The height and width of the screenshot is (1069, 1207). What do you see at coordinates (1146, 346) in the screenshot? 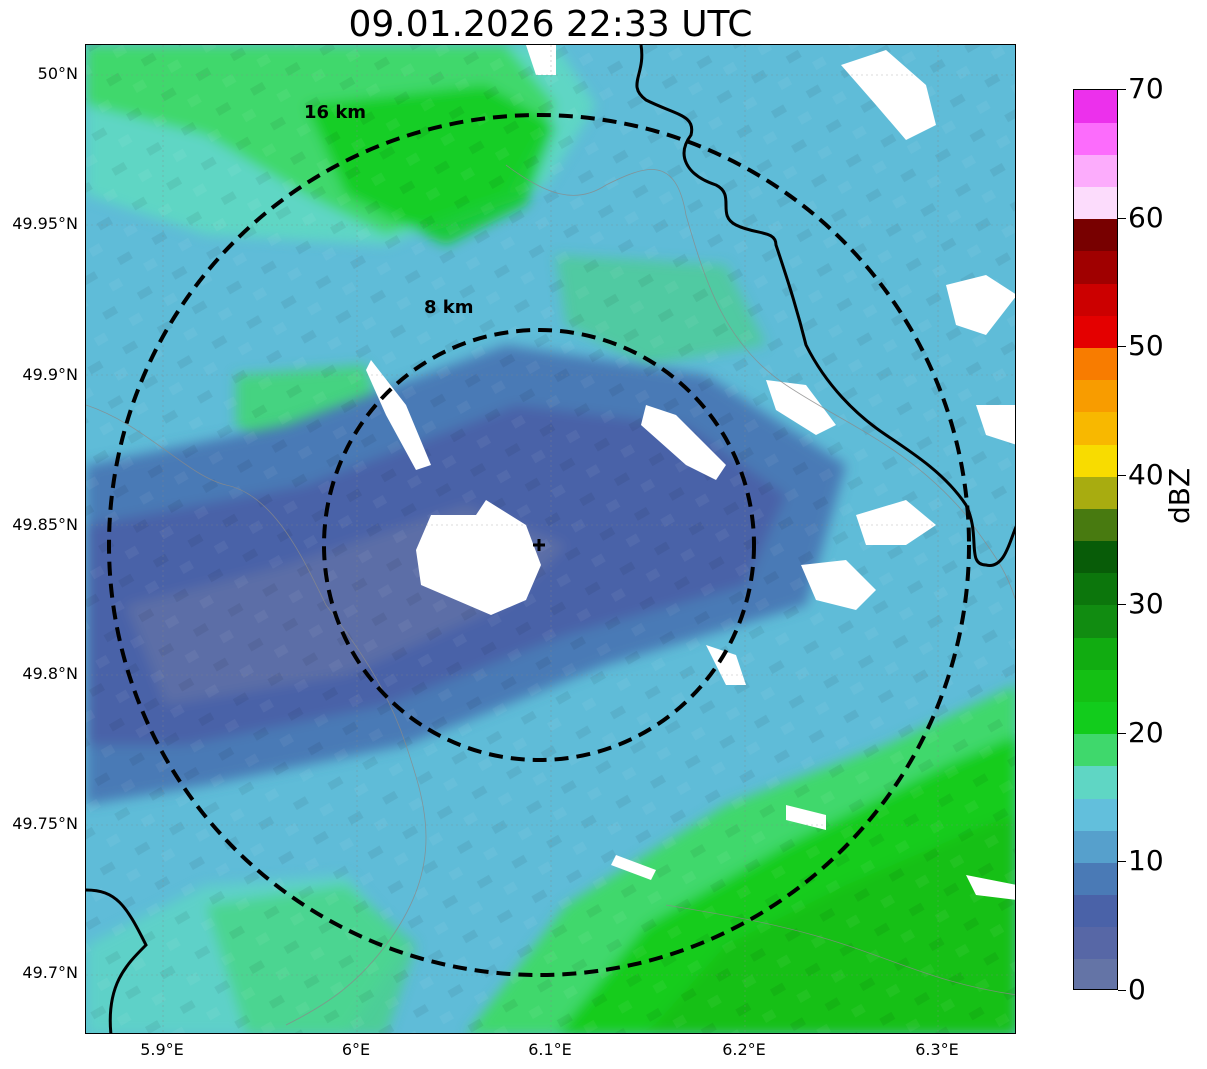
I see `colorbar-tick-label: 50` at bounding box center [1146, 346].